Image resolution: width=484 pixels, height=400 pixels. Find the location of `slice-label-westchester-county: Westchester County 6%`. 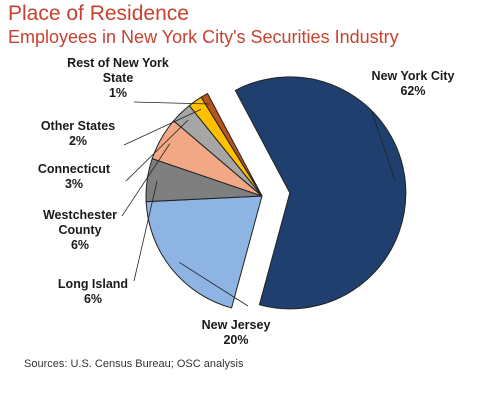

slice-label-westchester-county: Westchester County 6% is located at coordinates (80, 230).